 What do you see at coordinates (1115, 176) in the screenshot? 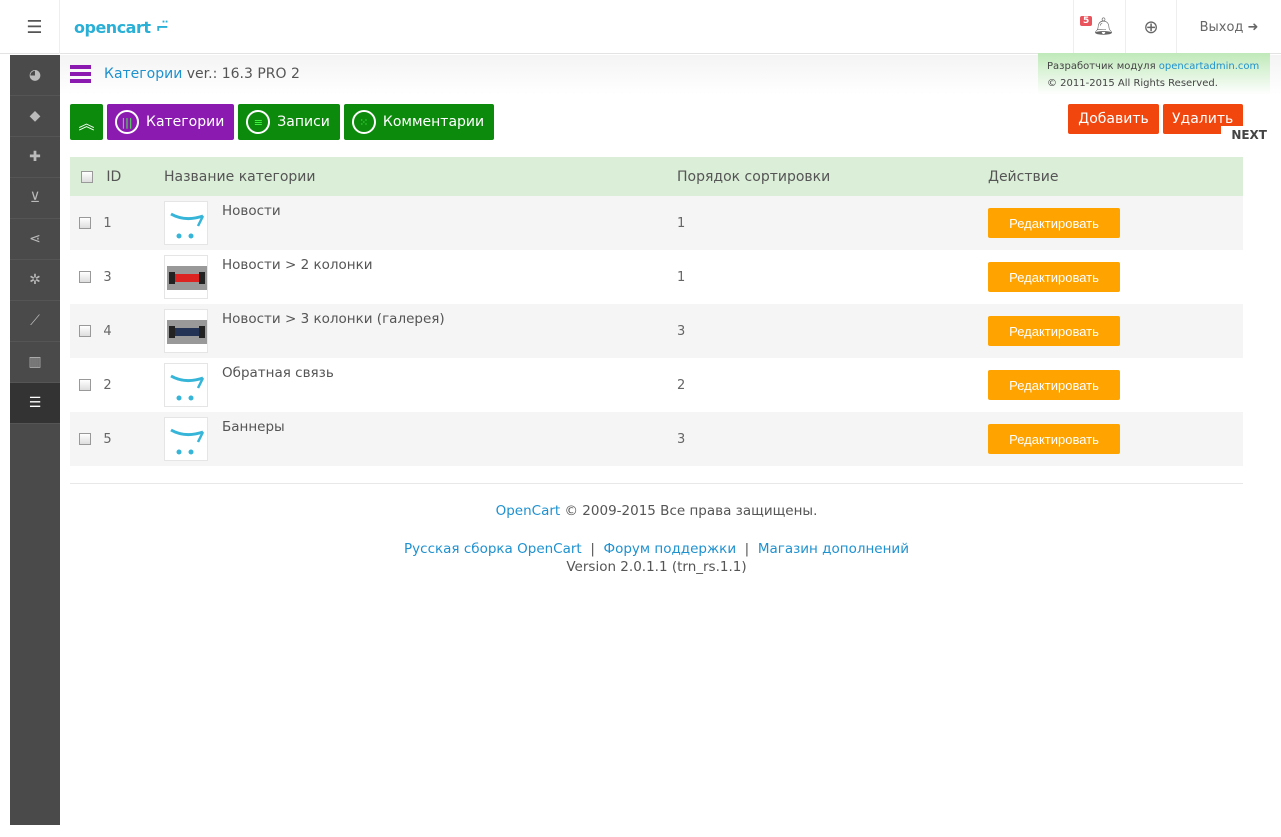
I see `header-action: Действие` at bounding box center [1115, 176].